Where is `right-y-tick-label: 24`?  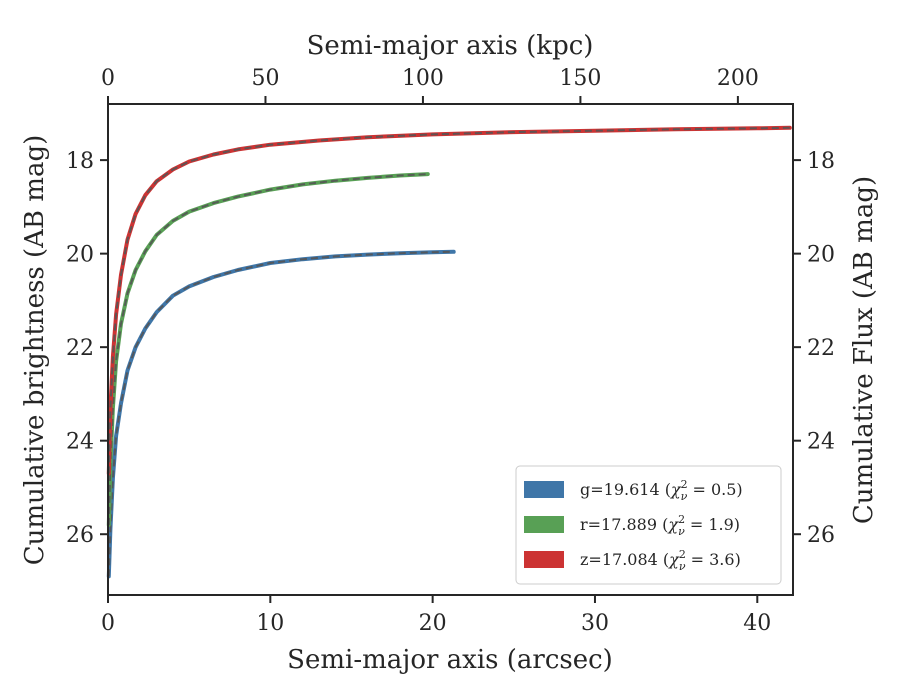 right-y-tick-label: 24 is located at coordinates (821, 442).